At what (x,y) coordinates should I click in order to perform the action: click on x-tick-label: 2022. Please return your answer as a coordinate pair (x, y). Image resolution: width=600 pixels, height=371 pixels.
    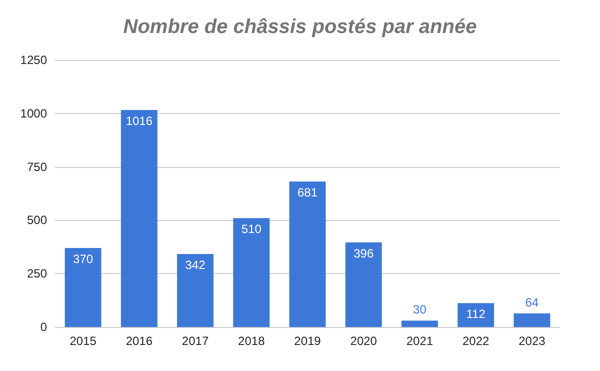
    Looking at the image, I should click on (476, 341).